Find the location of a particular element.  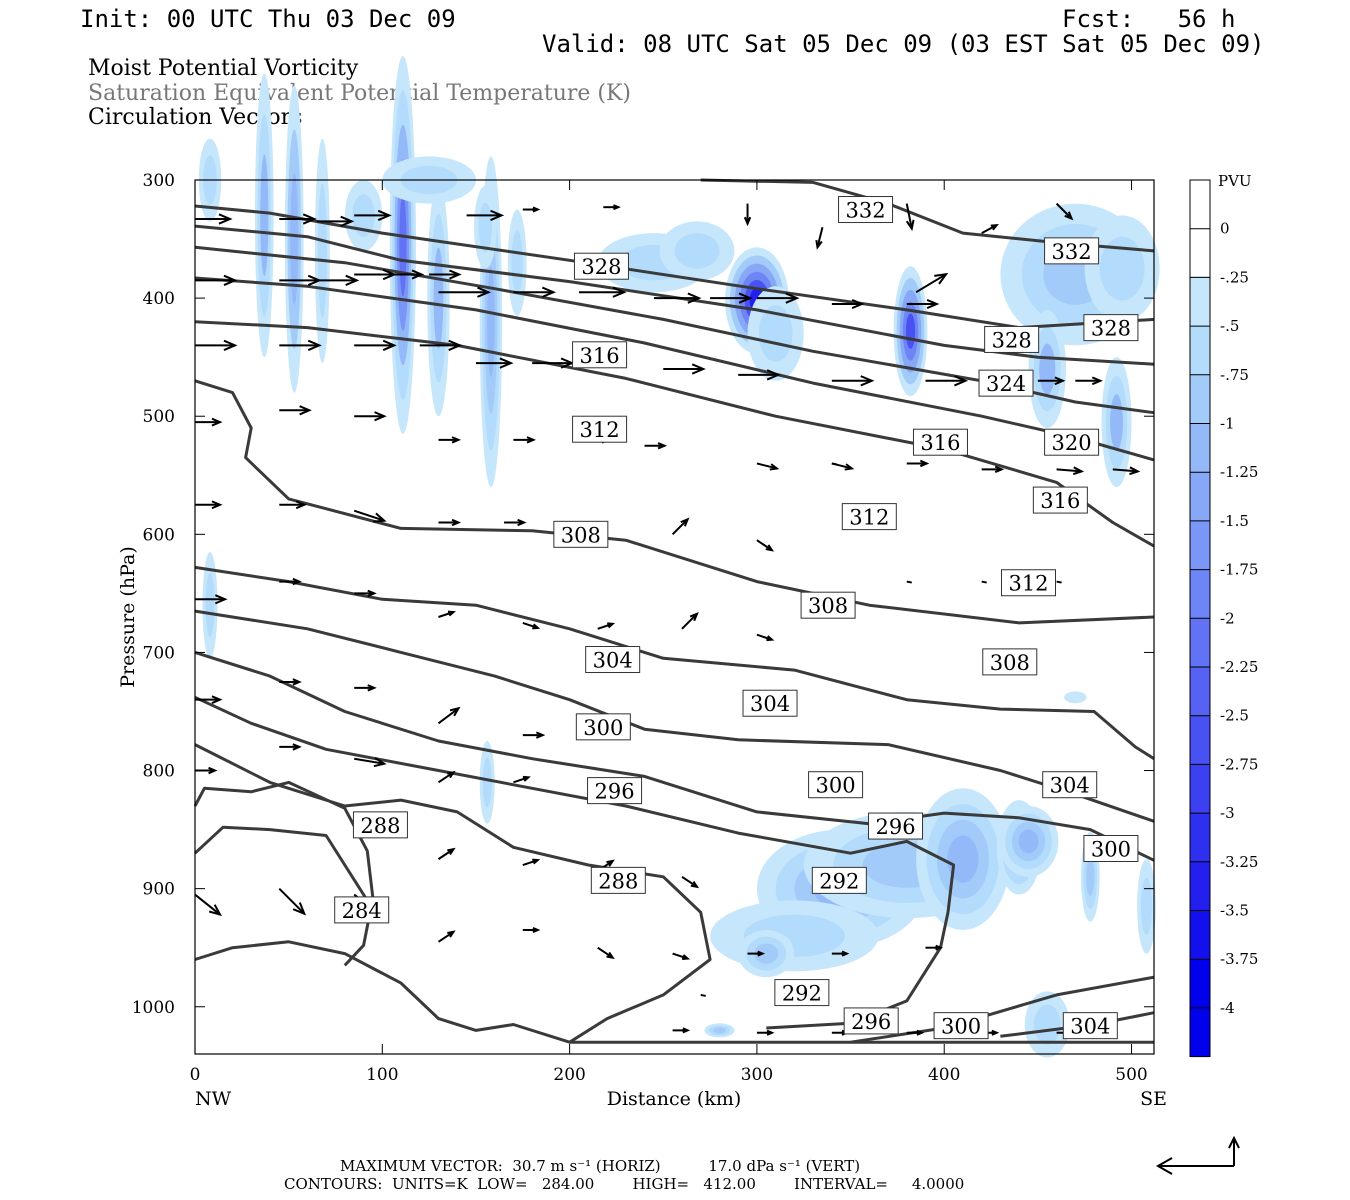

contour-label-10: 312 is located at coordinates (600, 429).